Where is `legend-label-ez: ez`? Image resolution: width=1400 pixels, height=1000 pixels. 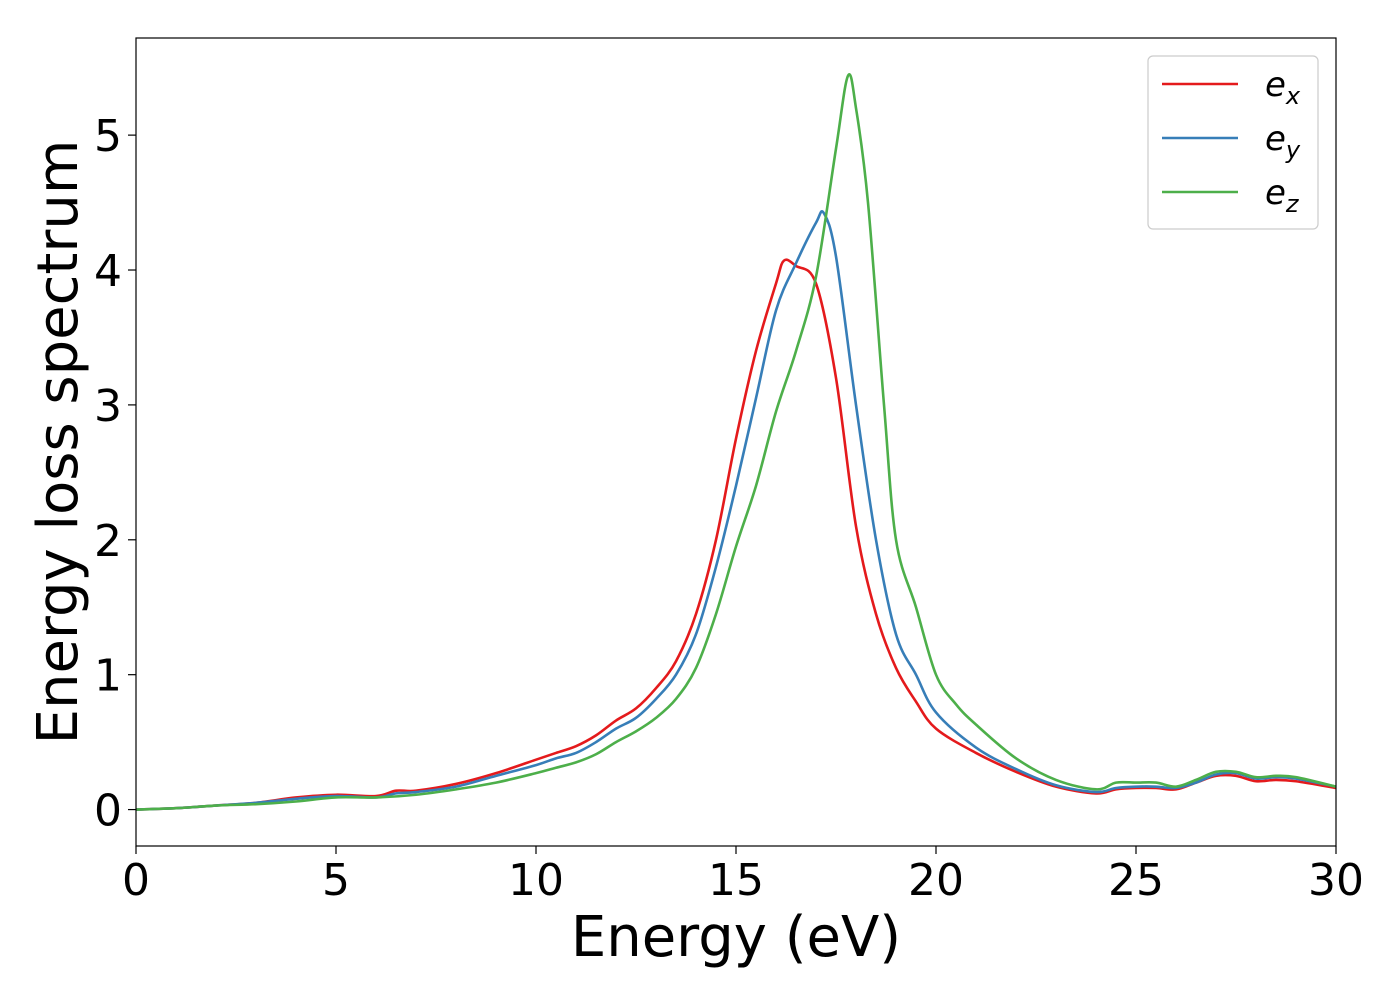 legend-label-ez: ez is located at coordinates (1282, 195).